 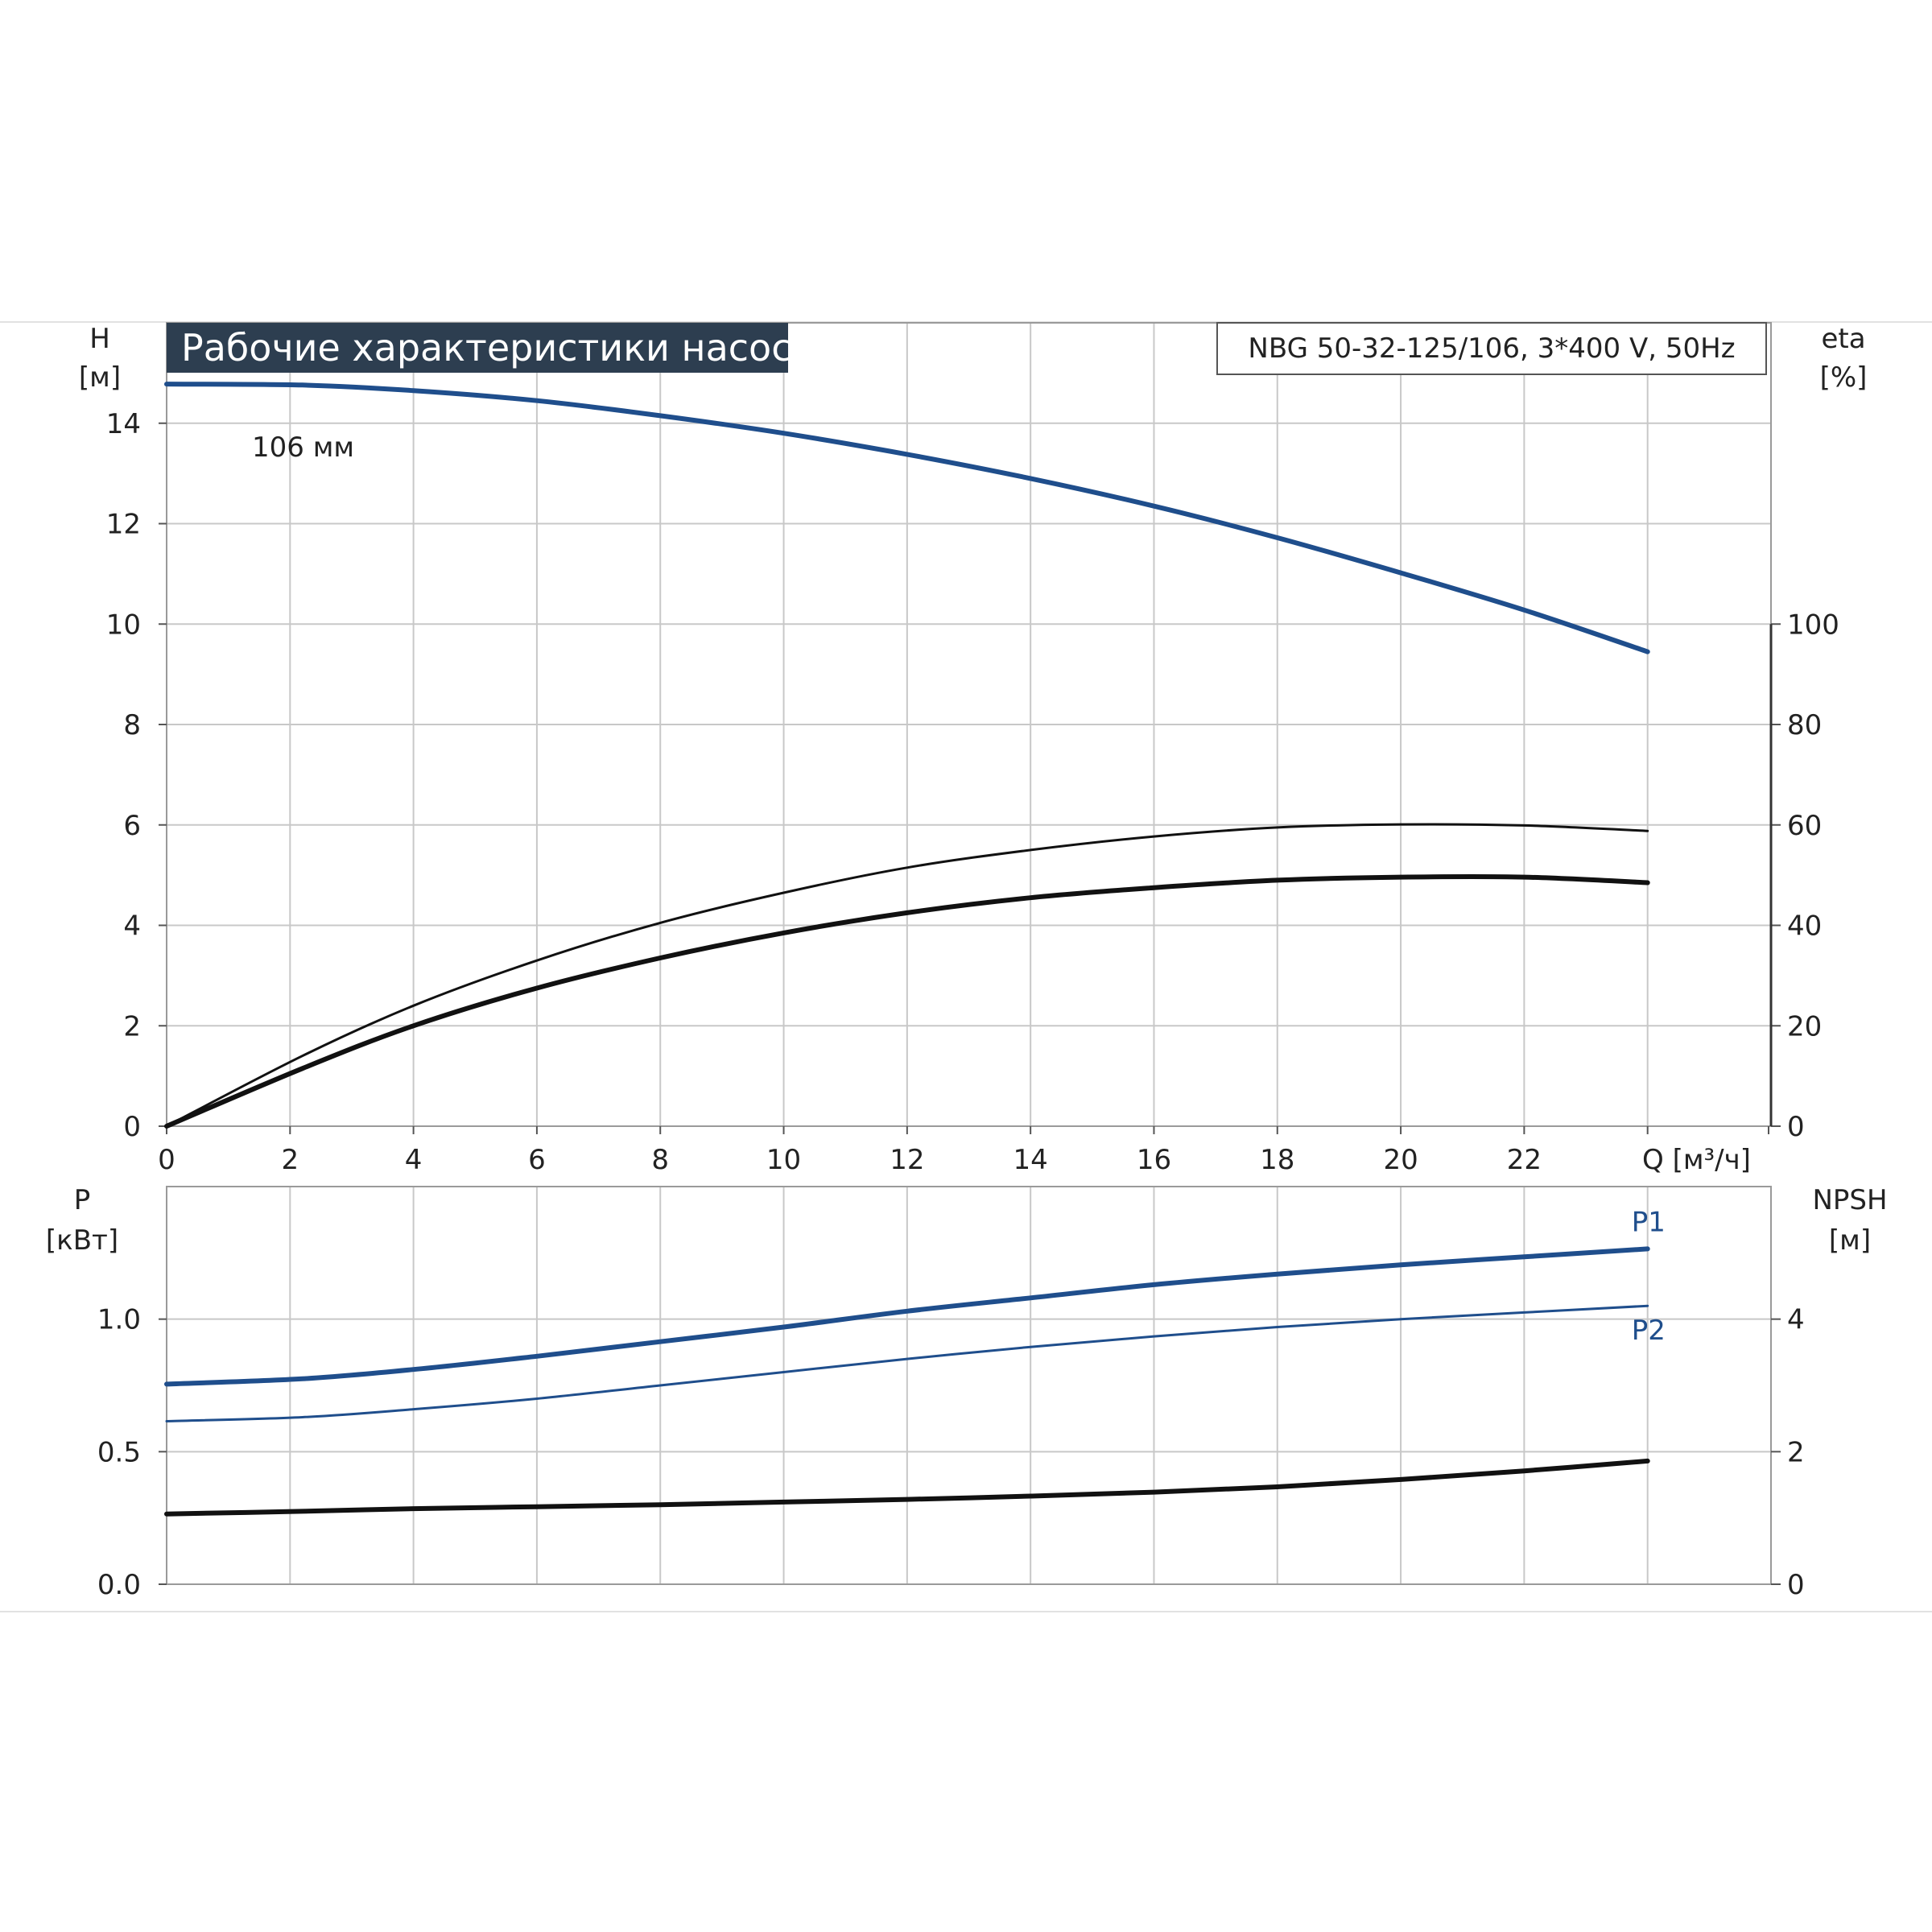 I want to click on y-right-tick-label: 4, so click(x=1796, y=1320).